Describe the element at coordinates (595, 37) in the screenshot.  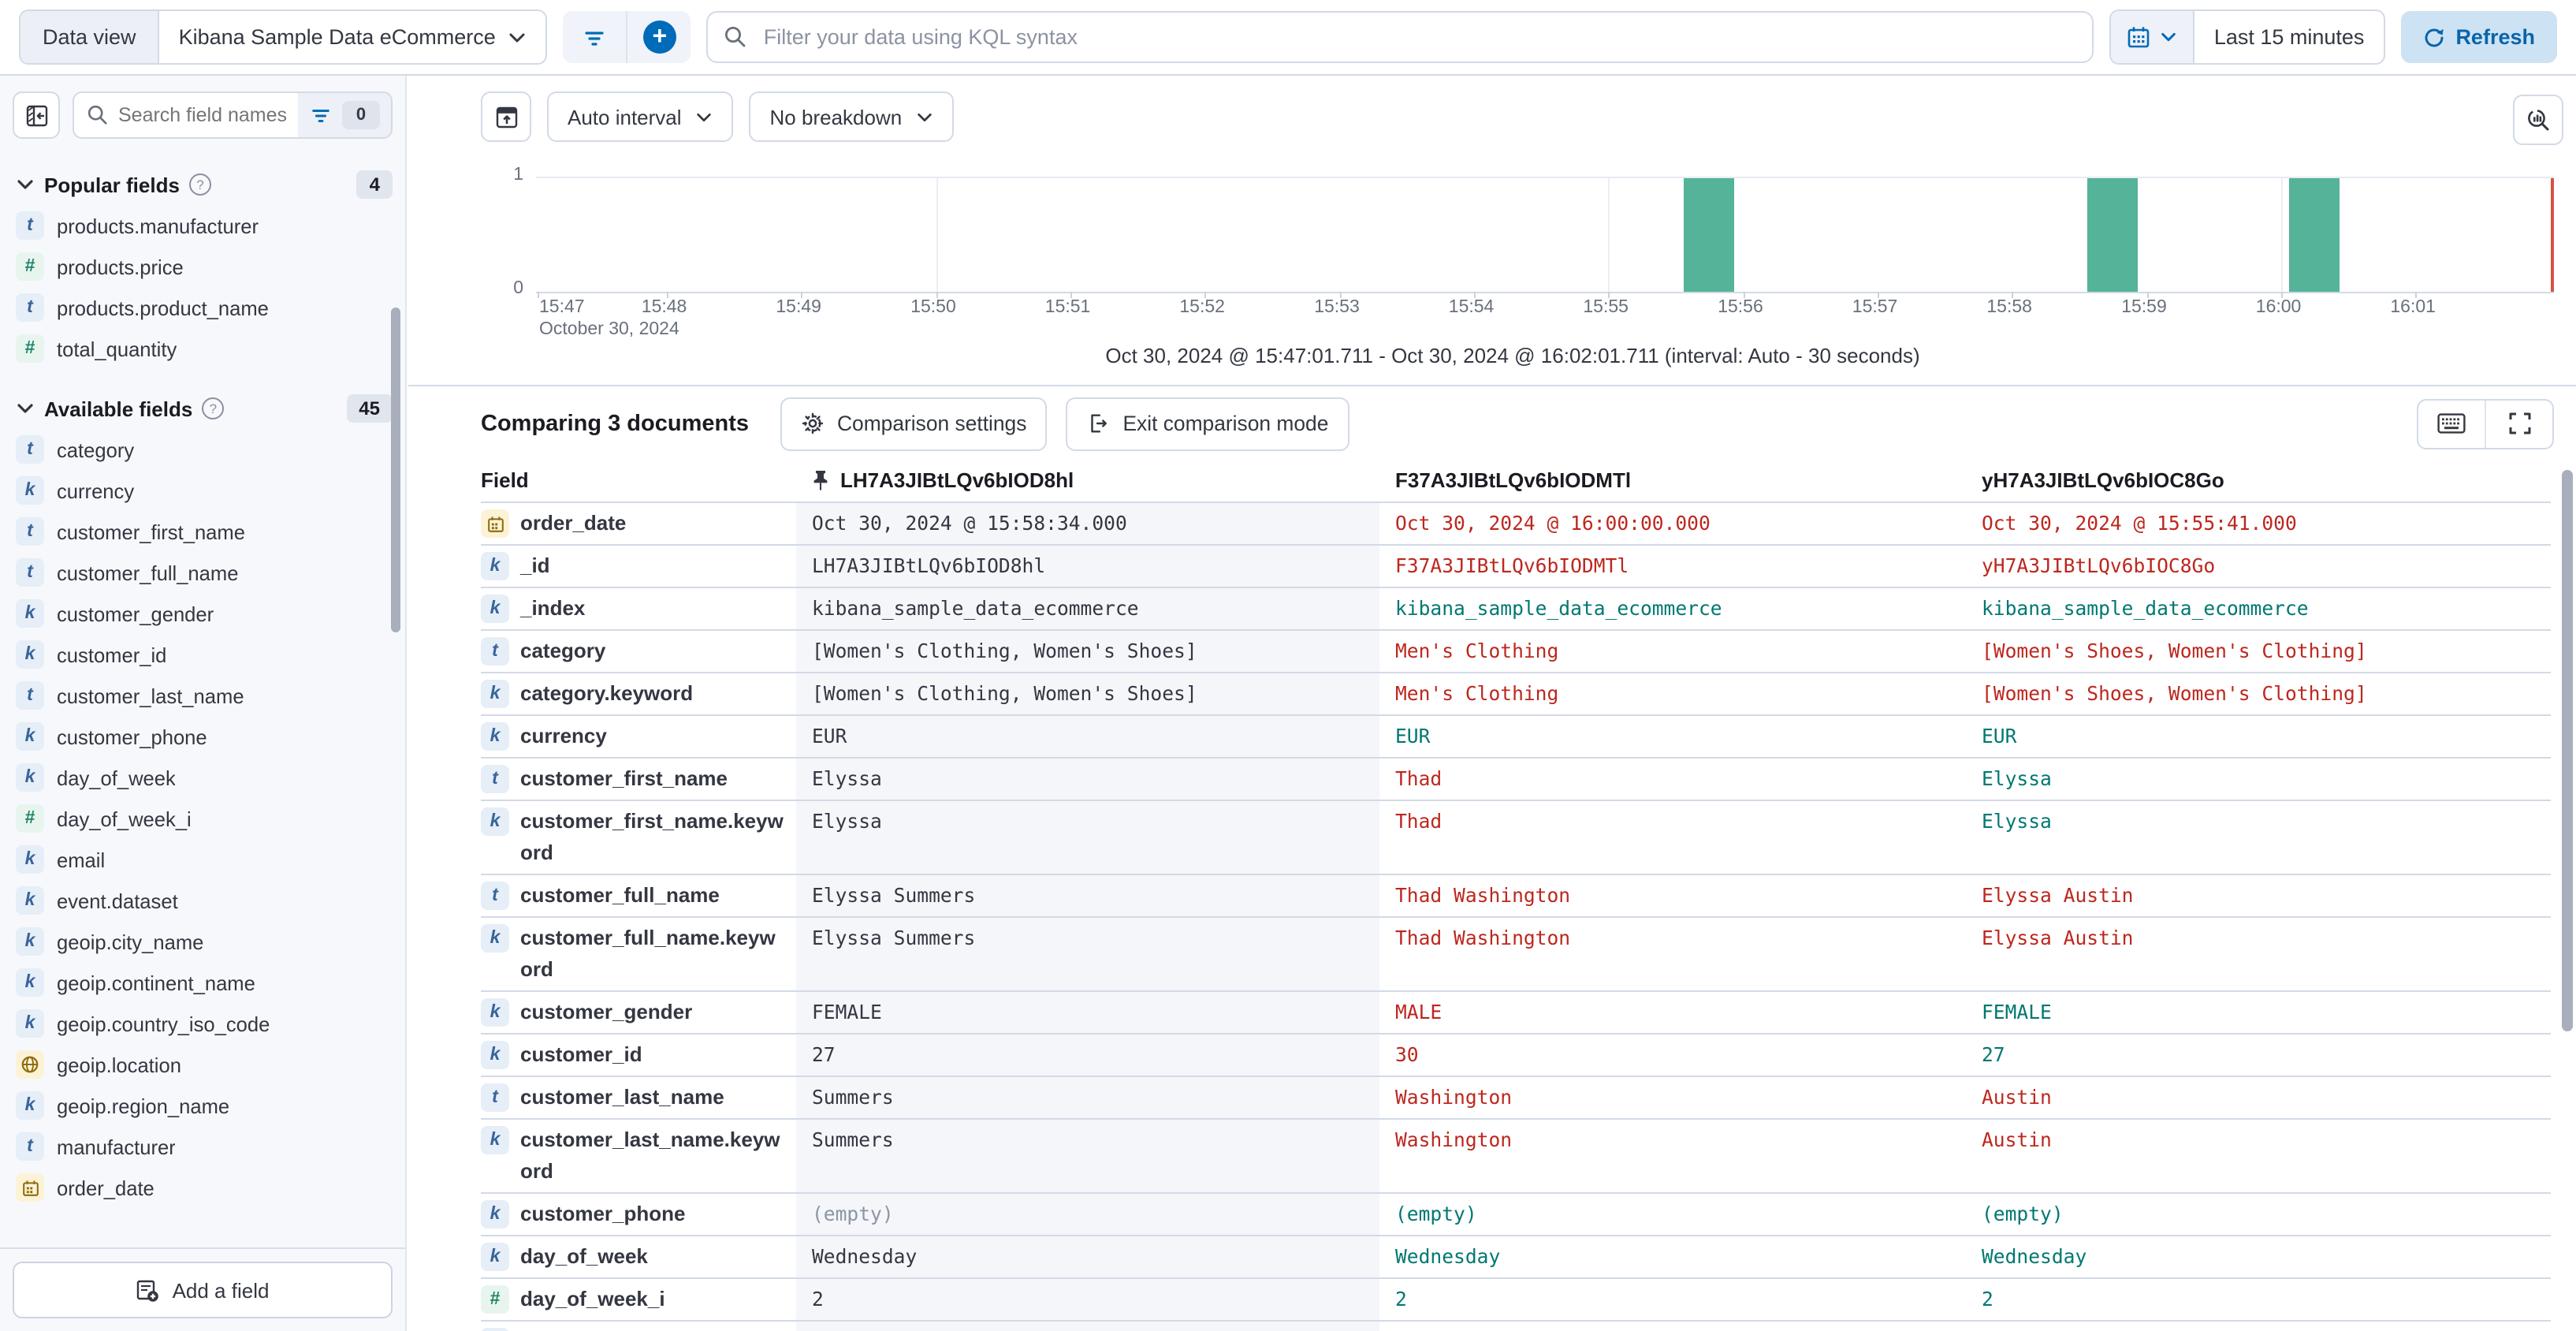
I see `filter-icon` at that location.